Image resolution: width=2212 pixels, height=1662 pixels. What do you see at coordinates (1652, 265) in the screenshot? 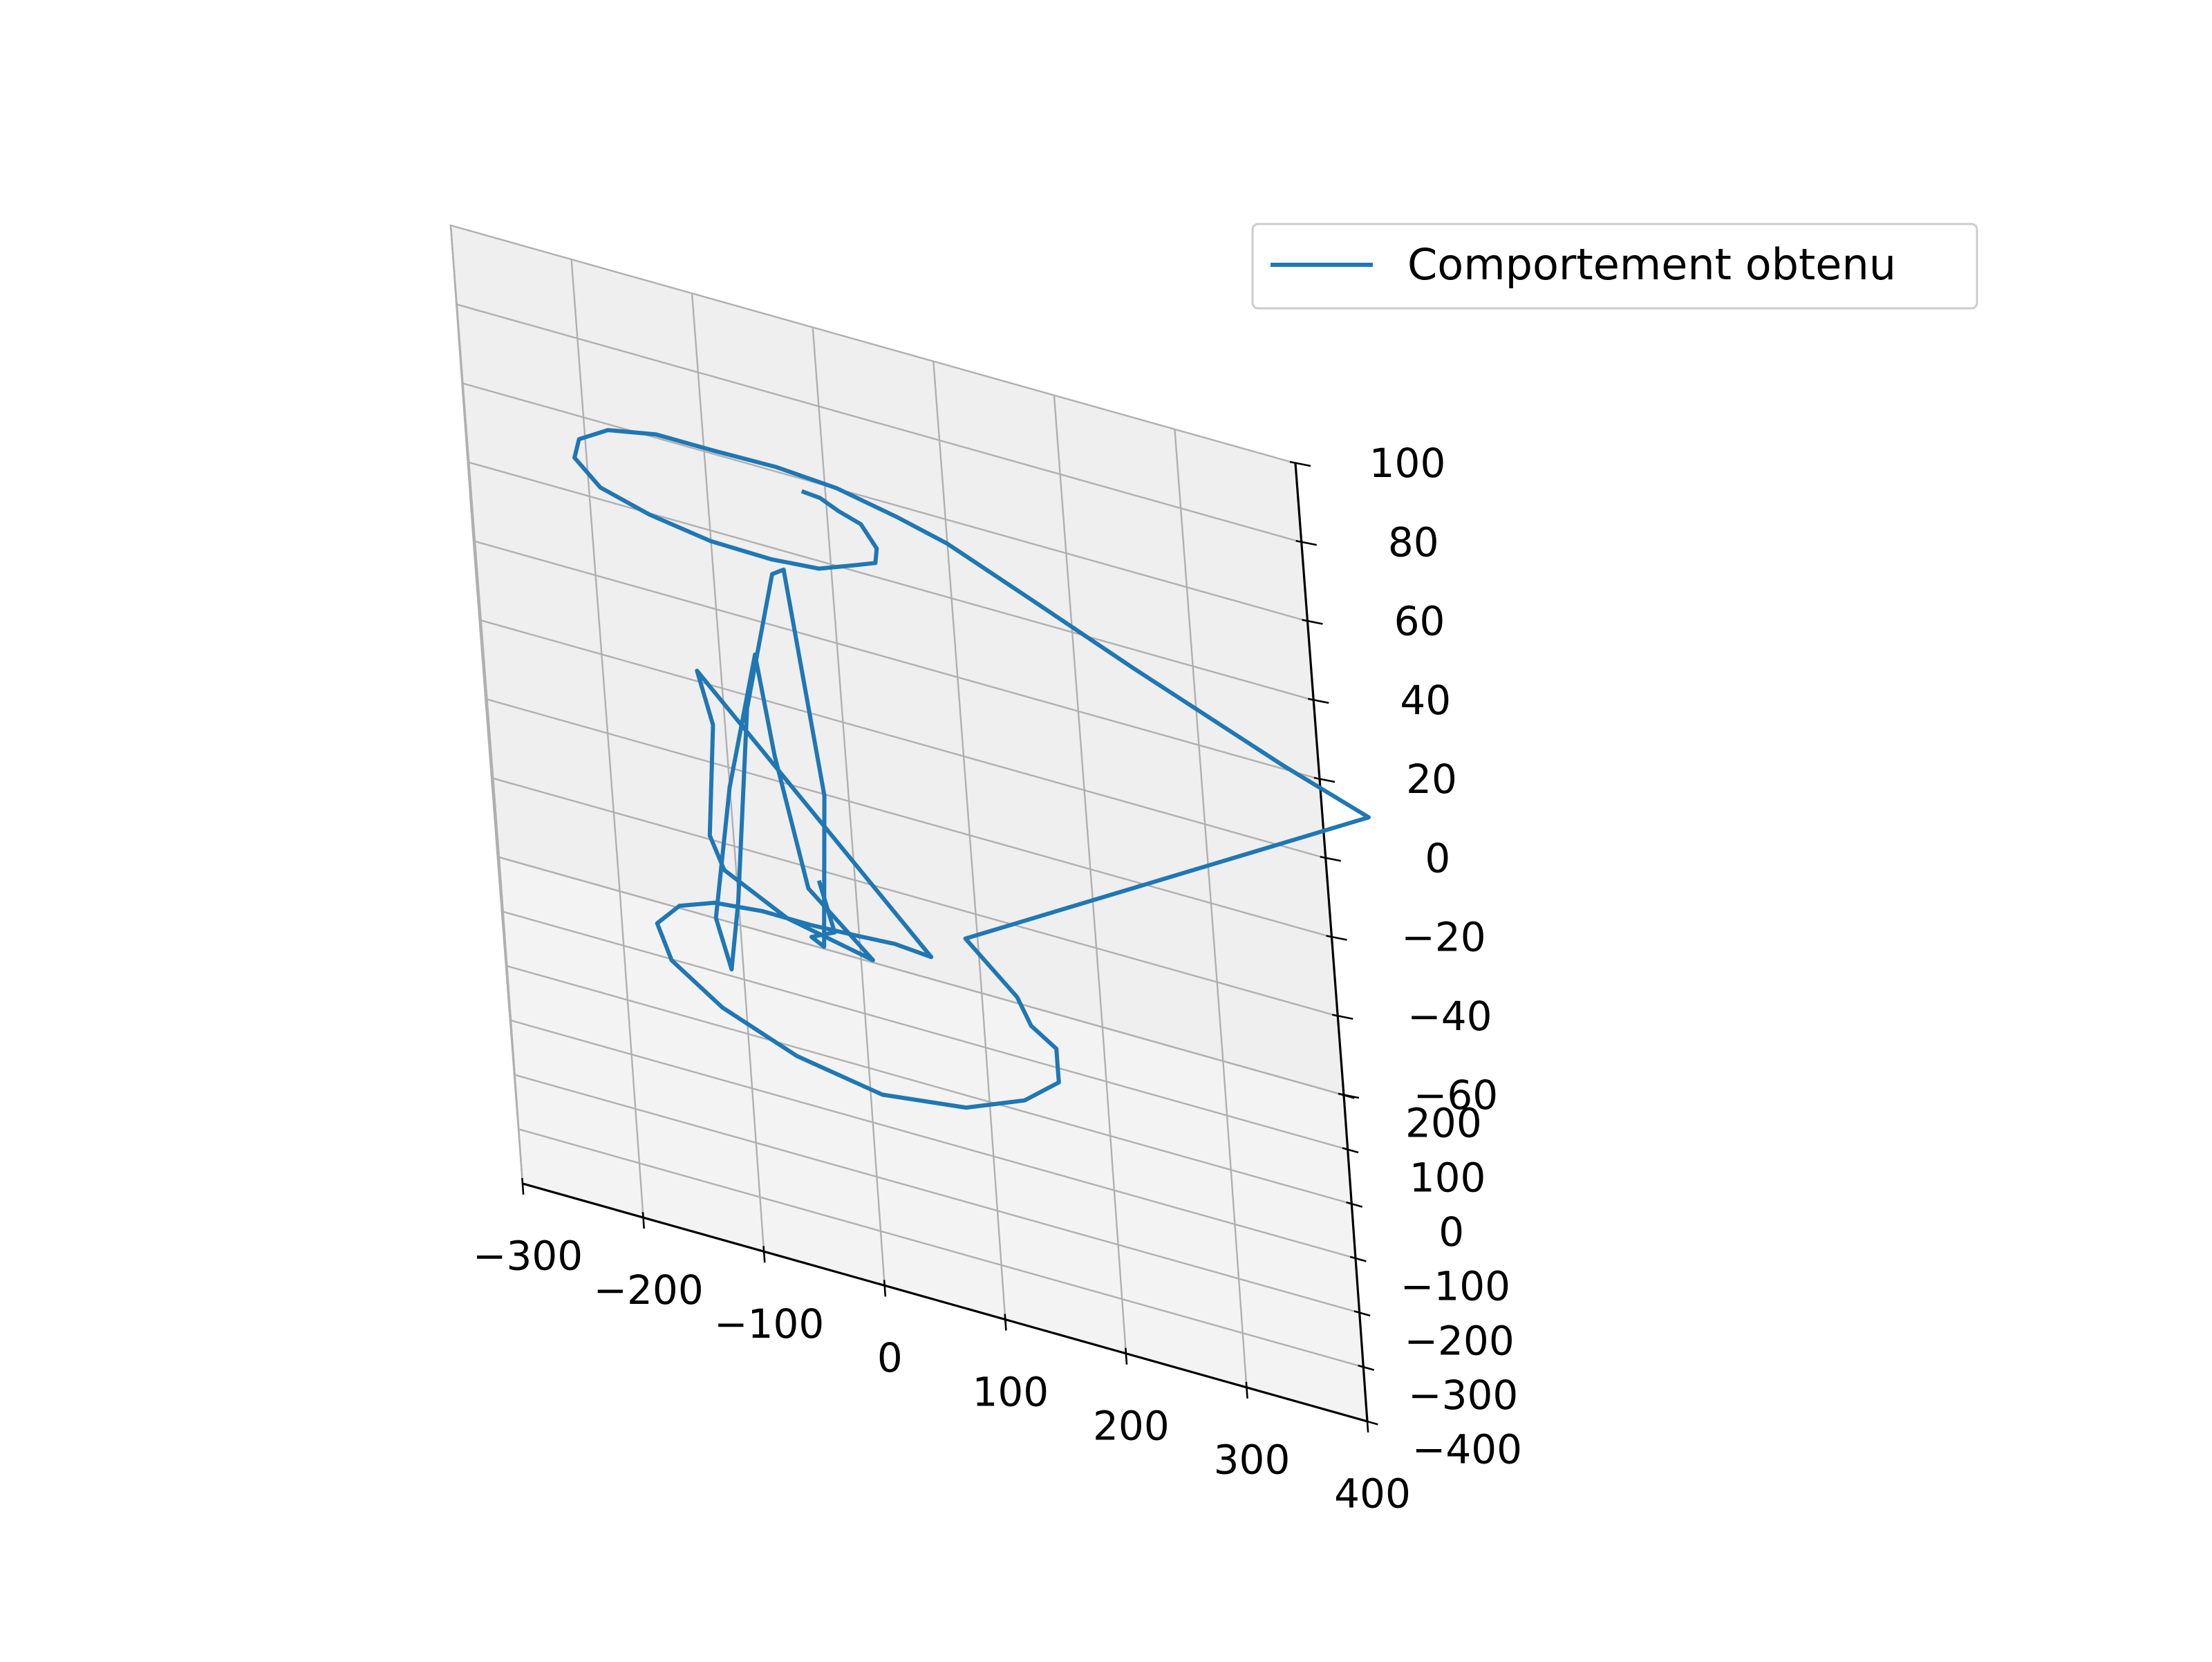
I see `legend-label: Comportement obtenu` at bounding box center [1652, 265].